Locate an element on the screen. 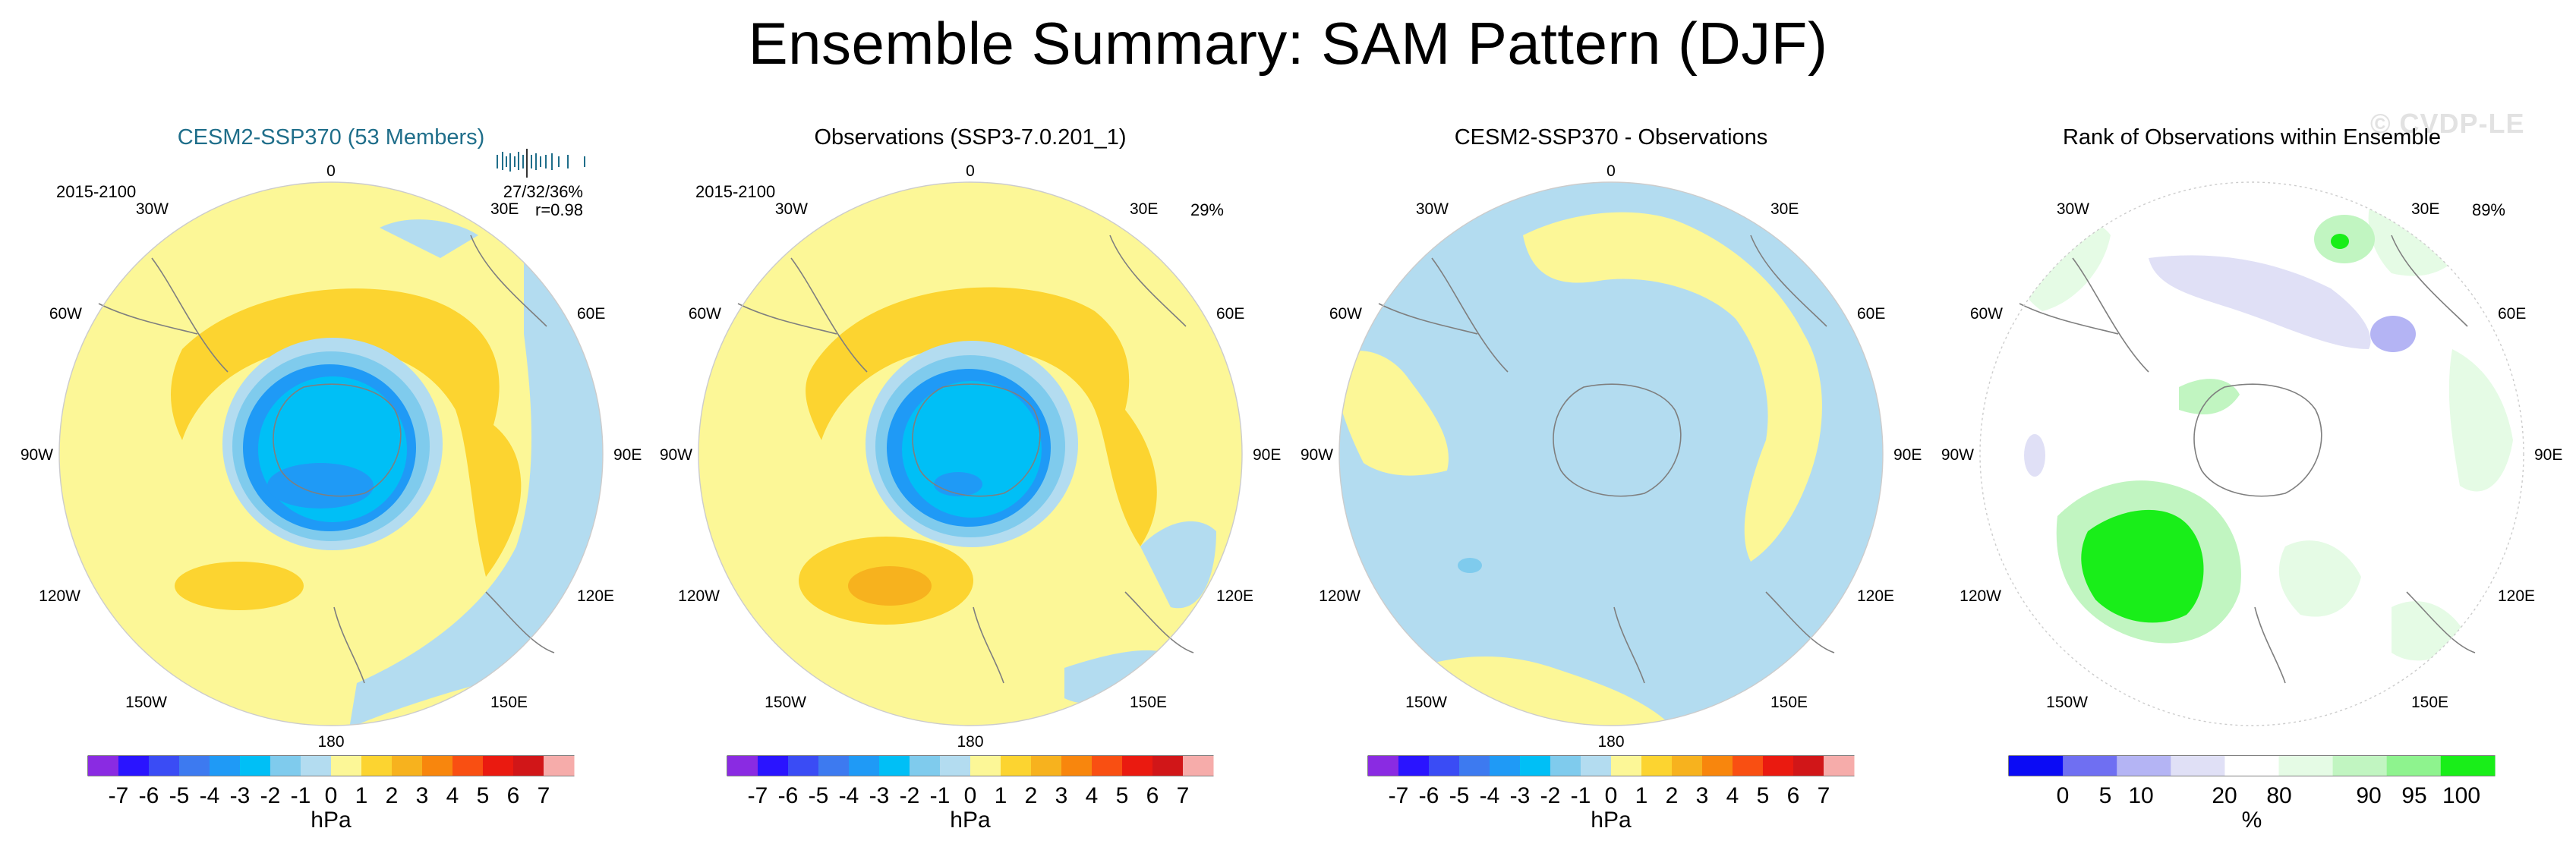 The width and height of the screenshot is (2576, 847). svg-text: 90 is located at coordinates (2368, 795).